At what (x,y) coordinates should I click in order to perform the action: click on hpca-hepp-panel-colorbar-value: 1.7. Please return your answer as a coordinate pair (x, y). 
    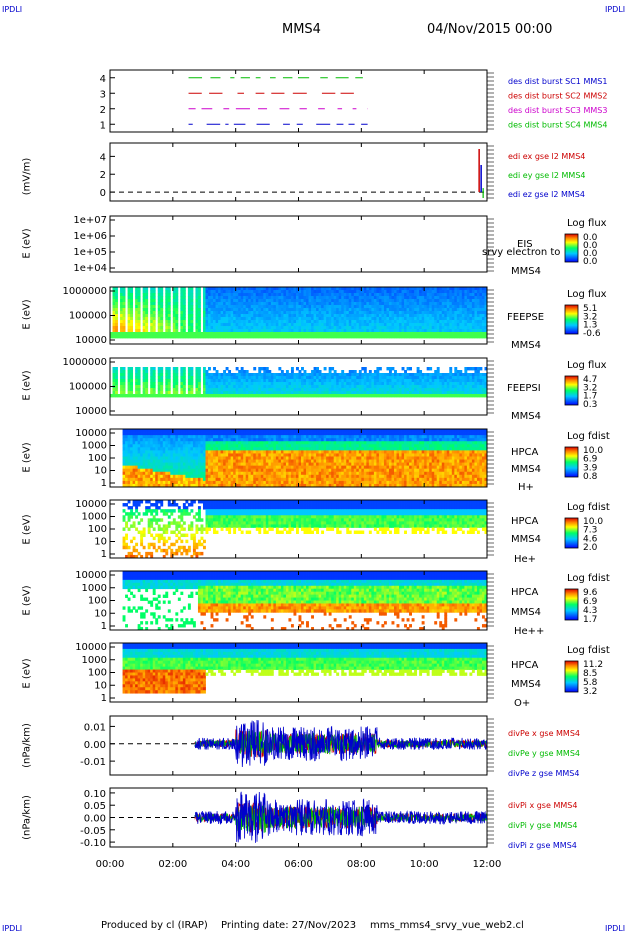
    Looking at the image, I should click on (590, 620).